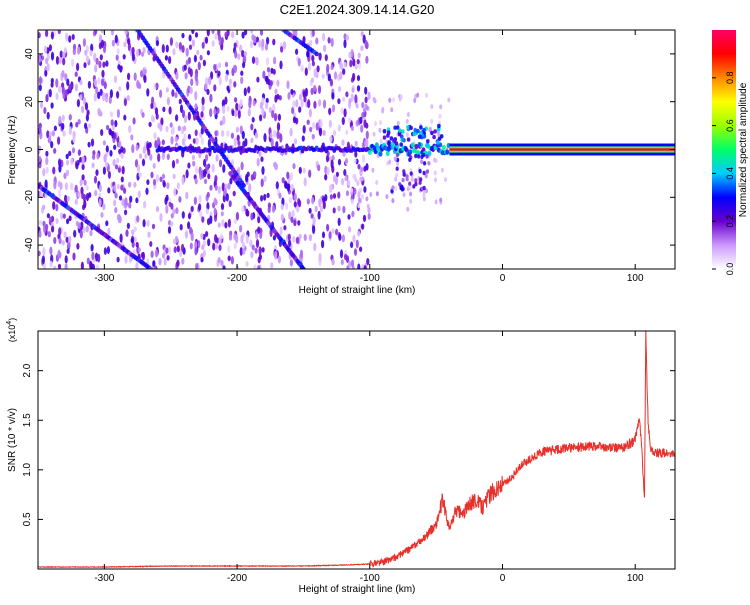 This screenshot has width=750, height=605. Describe the element at coordinates (503, 578) in the screenshot. I see `x-tick-label: 0` at that location.